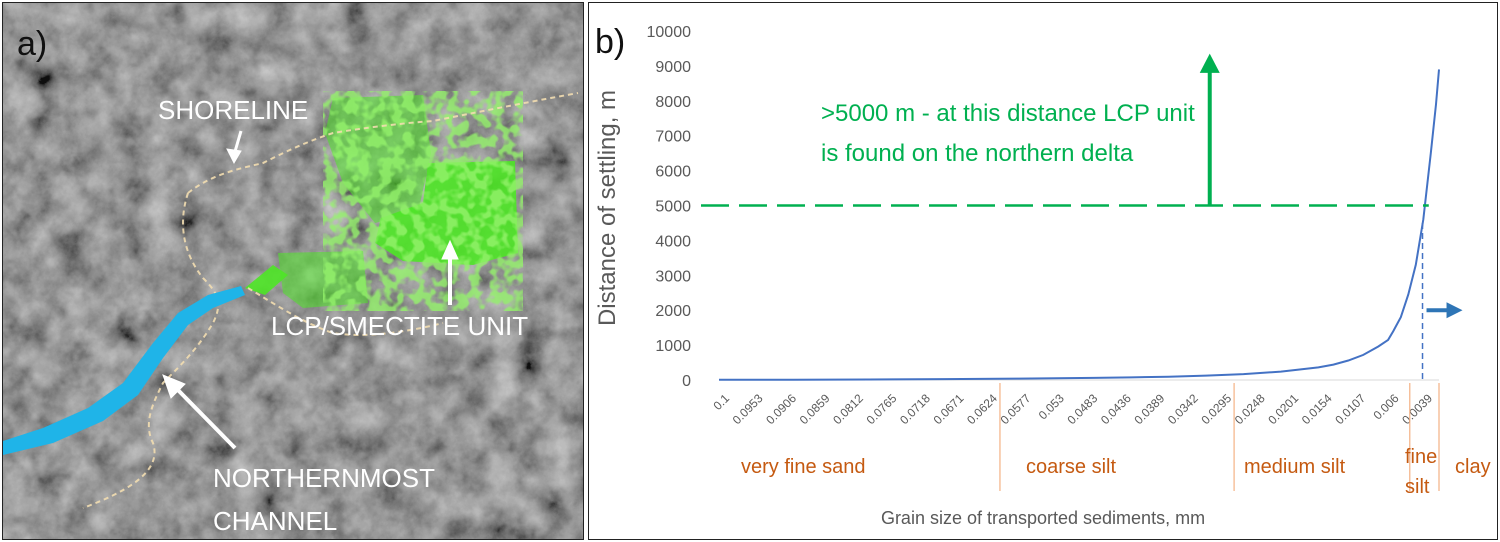 The width and height of the screenshot is (1500, 542). Describe the element at coordinates (977, 153) in the screenshot. I see `annotation-line2: is found on the northern delta` at that location.